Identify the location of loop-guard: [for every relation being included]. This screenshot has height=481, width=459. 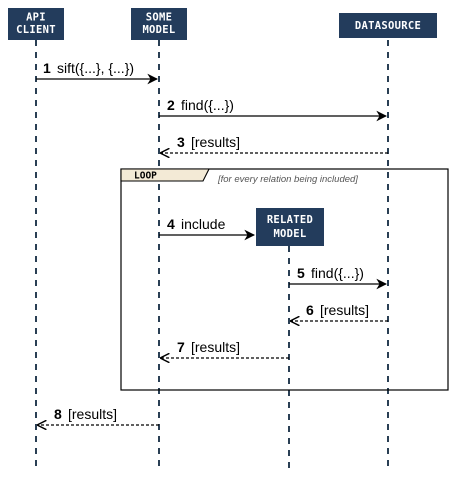
(287, 179).